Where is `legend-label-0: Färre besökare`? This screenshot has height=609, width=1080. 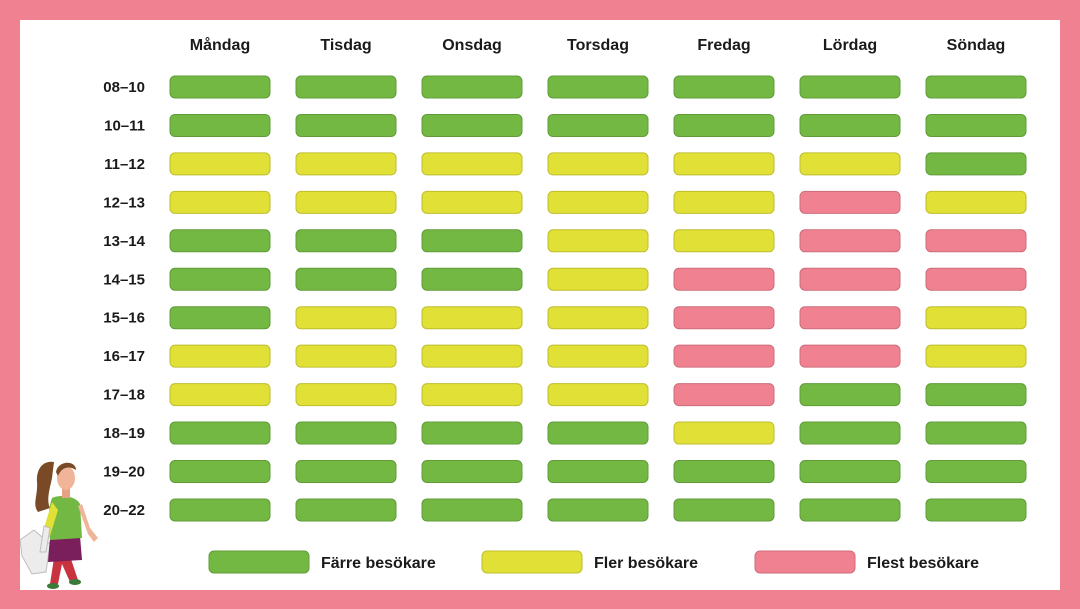 legend-label-0: Färre besökare is located at coordinates (378, 563).